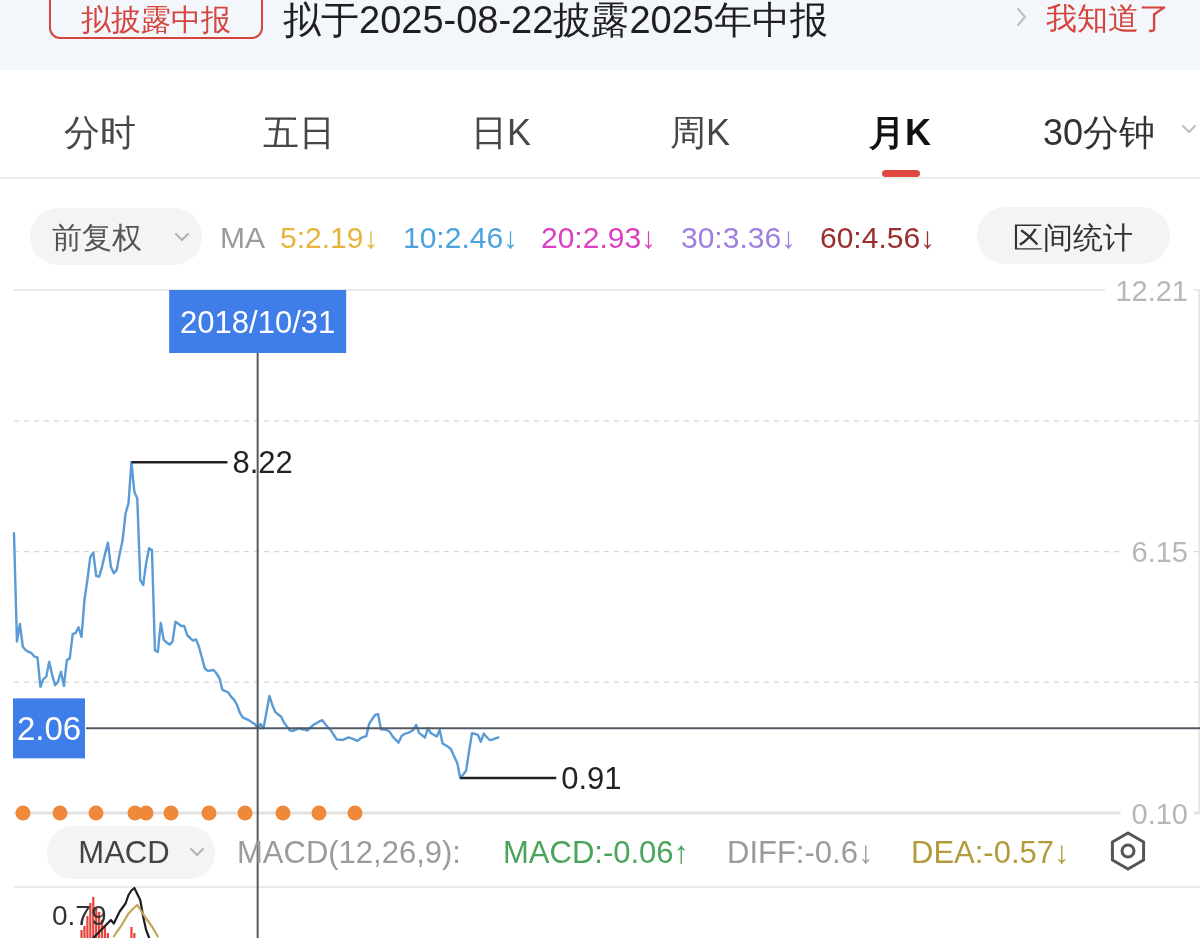  Describe the element at coordinates (124, 852) in the screenshot. I see `text: MACD` at that location.